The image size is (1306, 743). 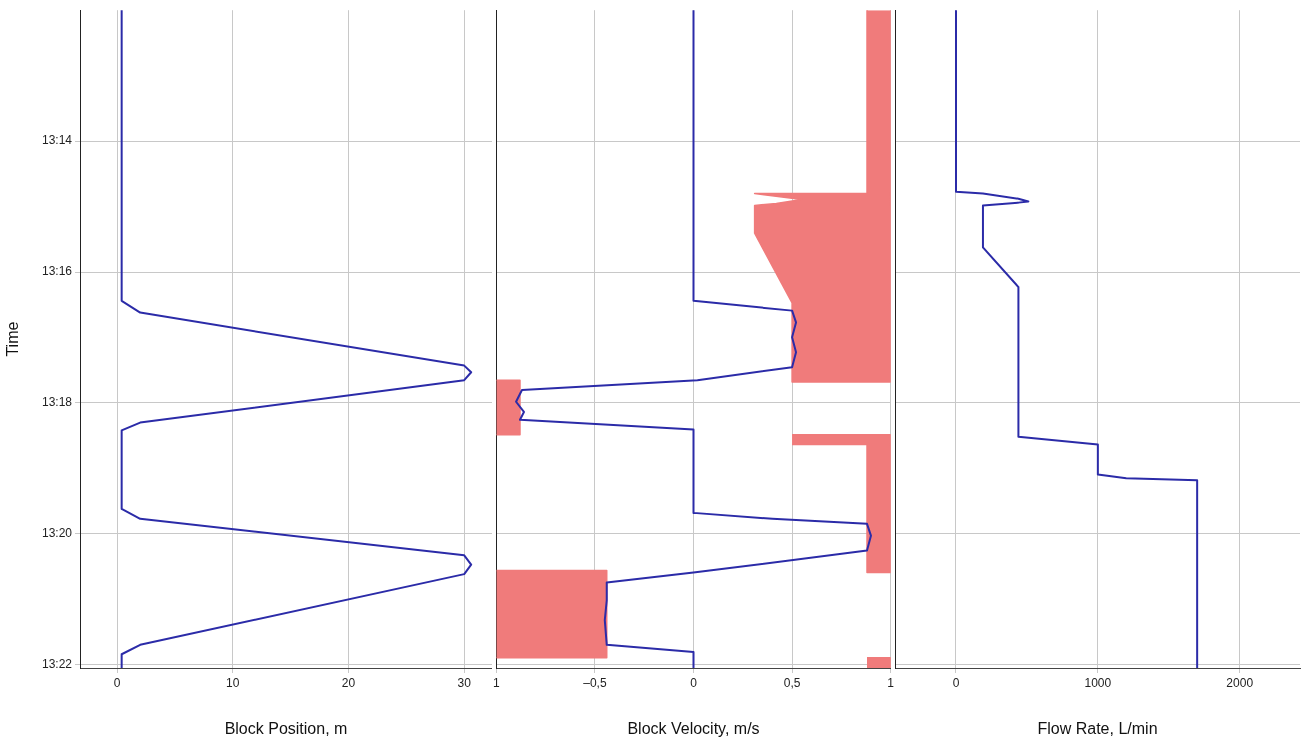 What do you see at coordinates (233, 682) in the screenshot?
I see `x-tick-label: 10` at bounding box center [233, 682].